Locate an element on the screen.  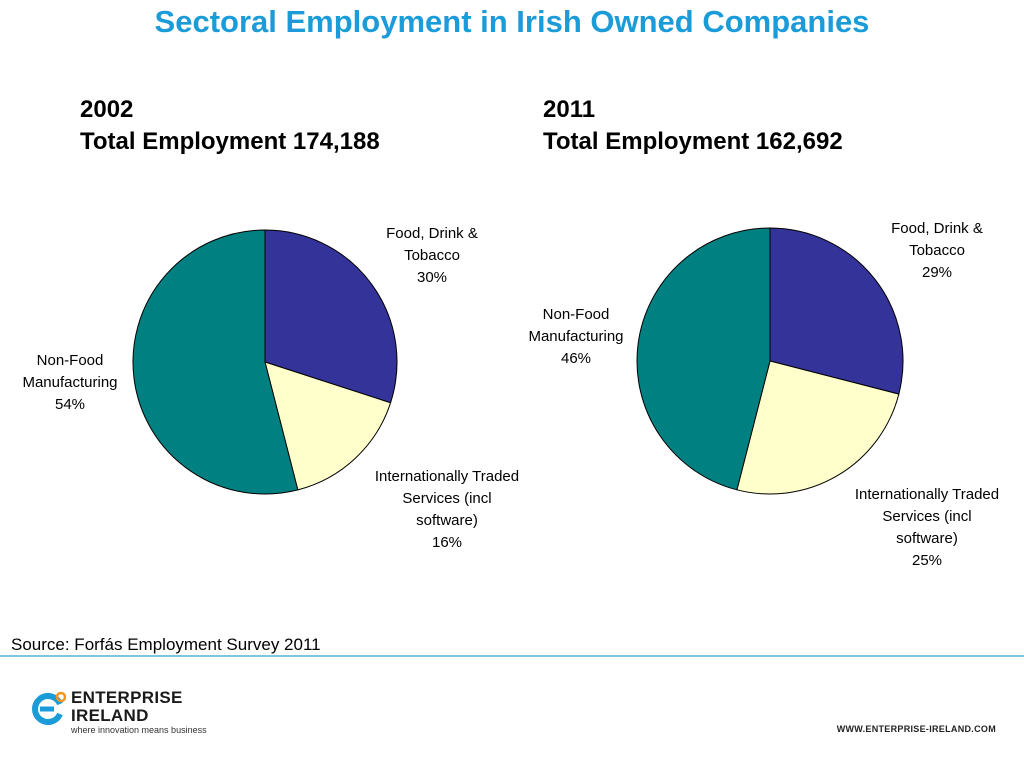
pie-slice-2002-internationally-traded is located at coordinates (328, 426).